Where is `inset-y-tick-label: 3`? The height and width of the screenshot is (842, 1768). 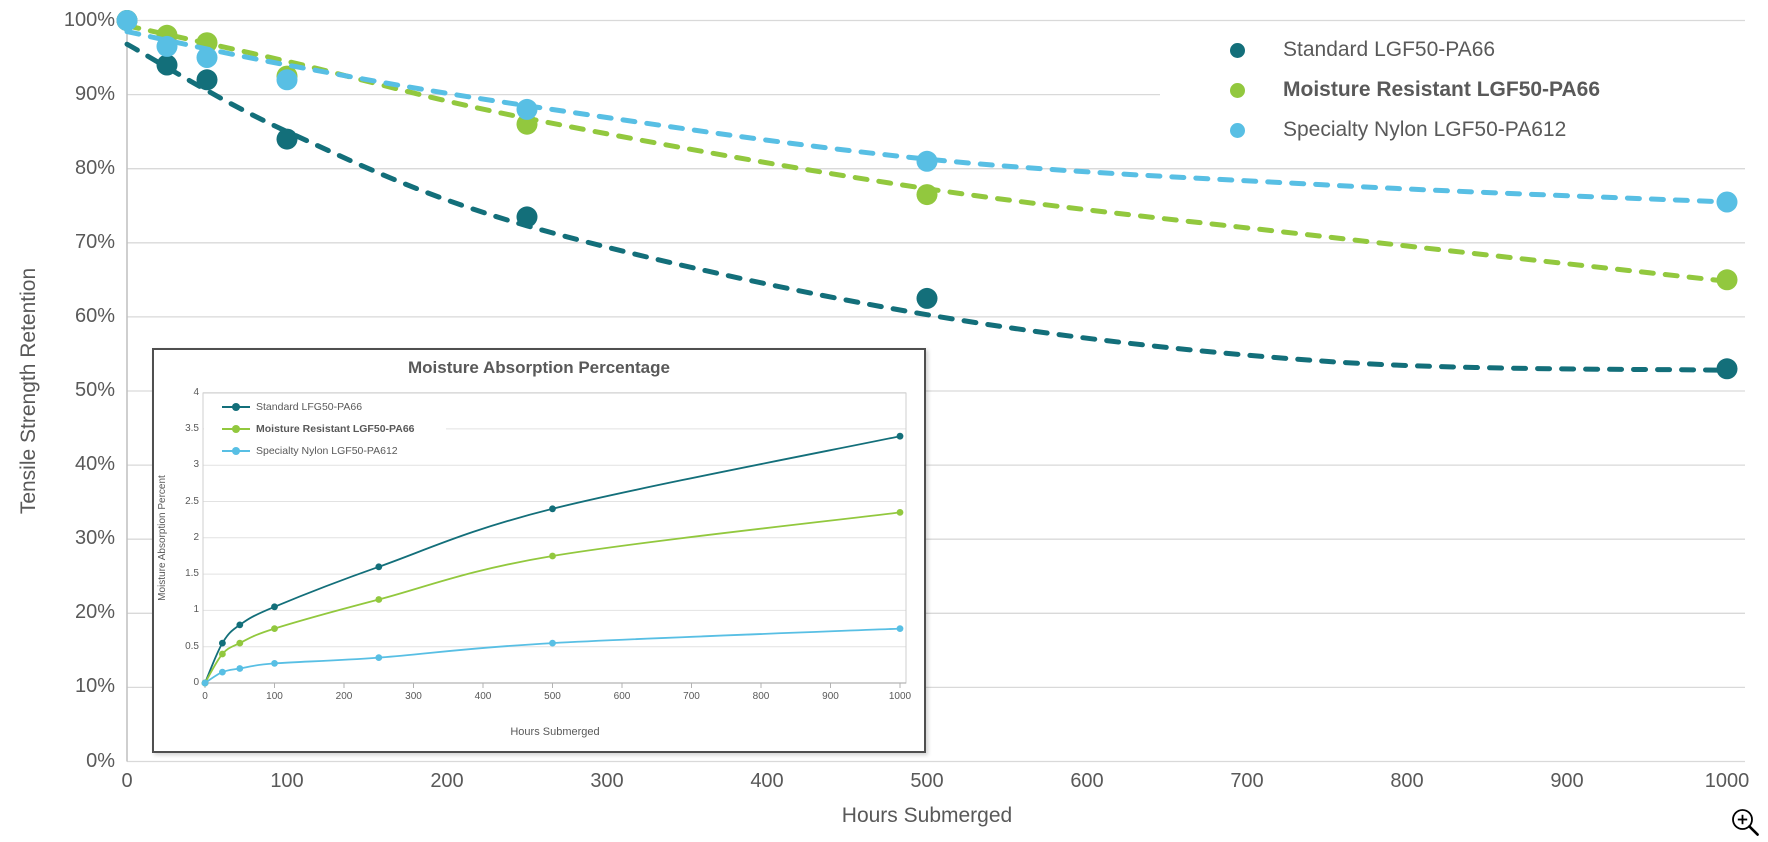 inset-y-tick-label: 3 is located at coordinates (196, 465).